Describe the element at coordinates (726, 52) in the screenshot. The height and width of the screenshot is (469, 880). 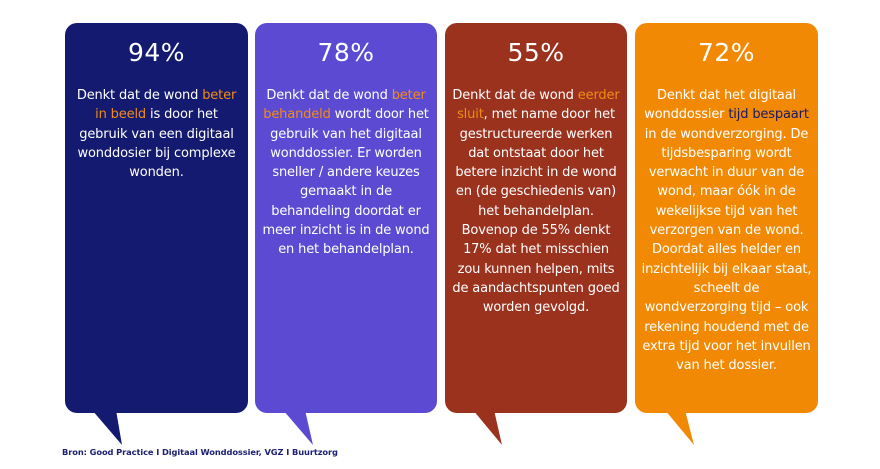
I see `stat-percentage: 72%` at that location.